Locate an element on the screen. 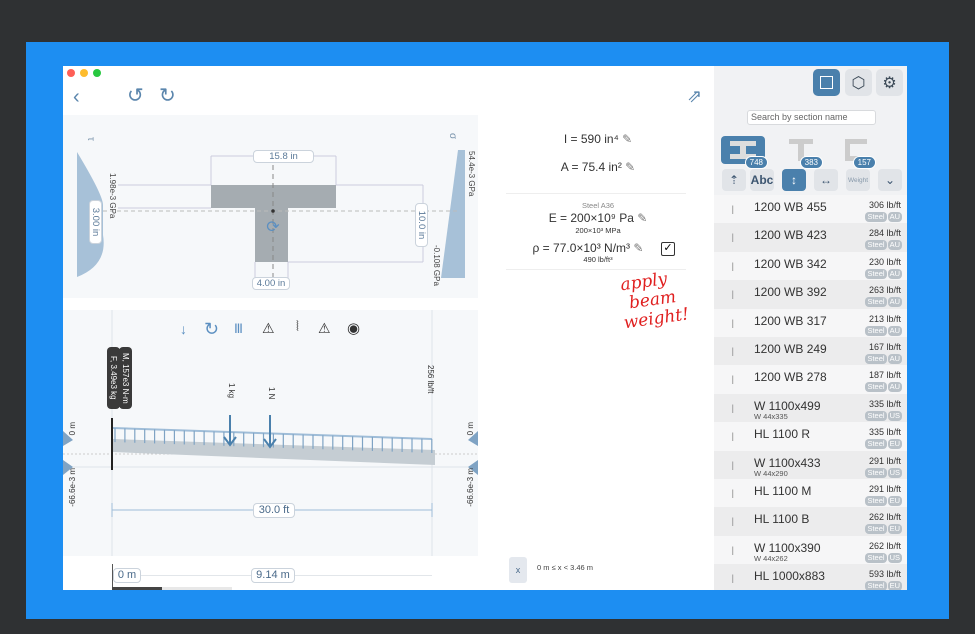  right-top-deflection: 0 m is located at coordinates (470, 429).